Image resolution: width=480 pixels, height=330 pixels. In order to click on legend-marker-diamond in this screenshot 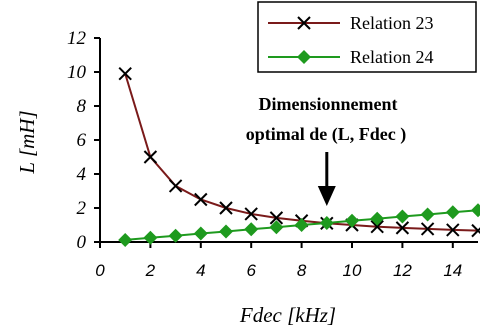, I will do `click(304, 57)`.